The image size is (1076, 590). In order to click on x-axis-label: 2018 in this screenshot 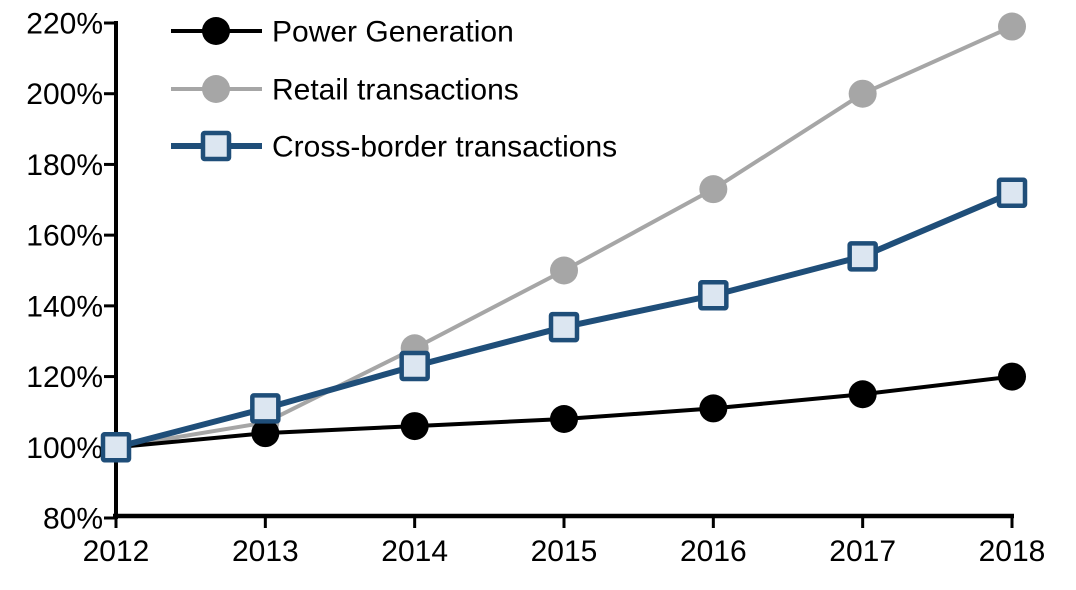, I will do `click(1012, 551)`.